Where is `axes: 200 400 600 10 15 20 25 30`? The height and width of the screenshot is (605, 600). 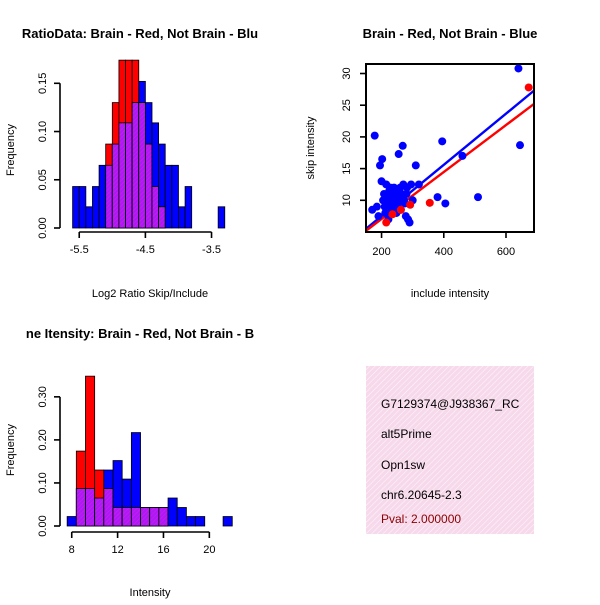
axes: 200 400 600 10 15 20 25 30 is located at coordinates (438, 160).